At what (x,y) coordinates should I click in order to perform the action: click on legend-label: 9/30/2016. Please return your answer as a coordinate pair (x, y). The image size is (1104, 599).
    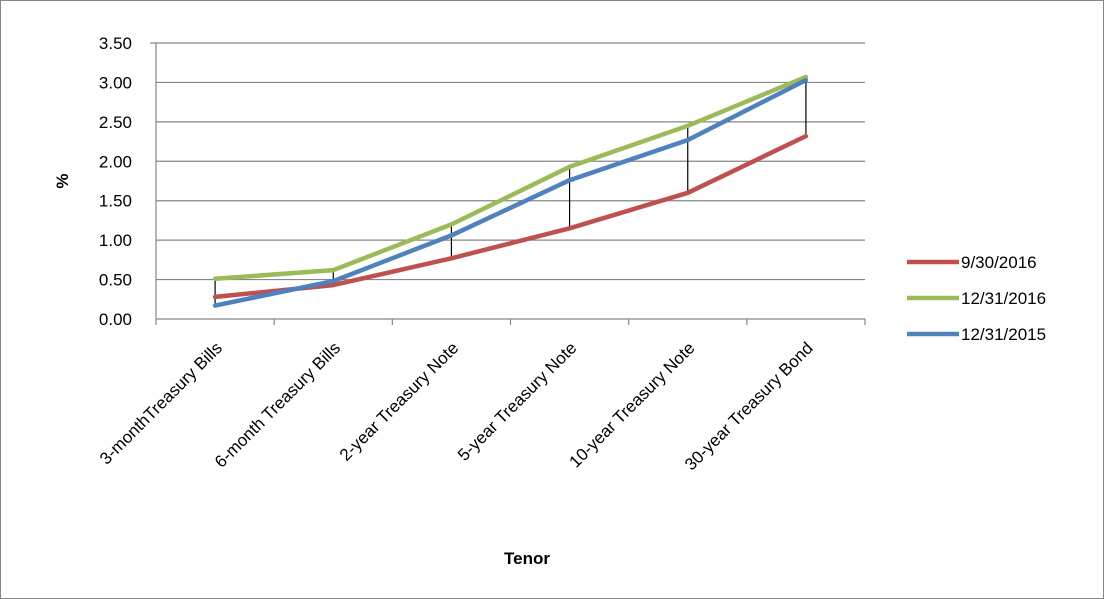
    Looking at the image, I should click on (999, 262).